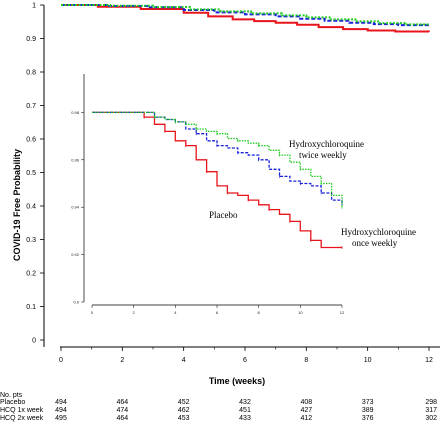 The width and height of the screenshot is (440, 423). I want to click on inset-x-tick-label: 12, so click(342, 312).